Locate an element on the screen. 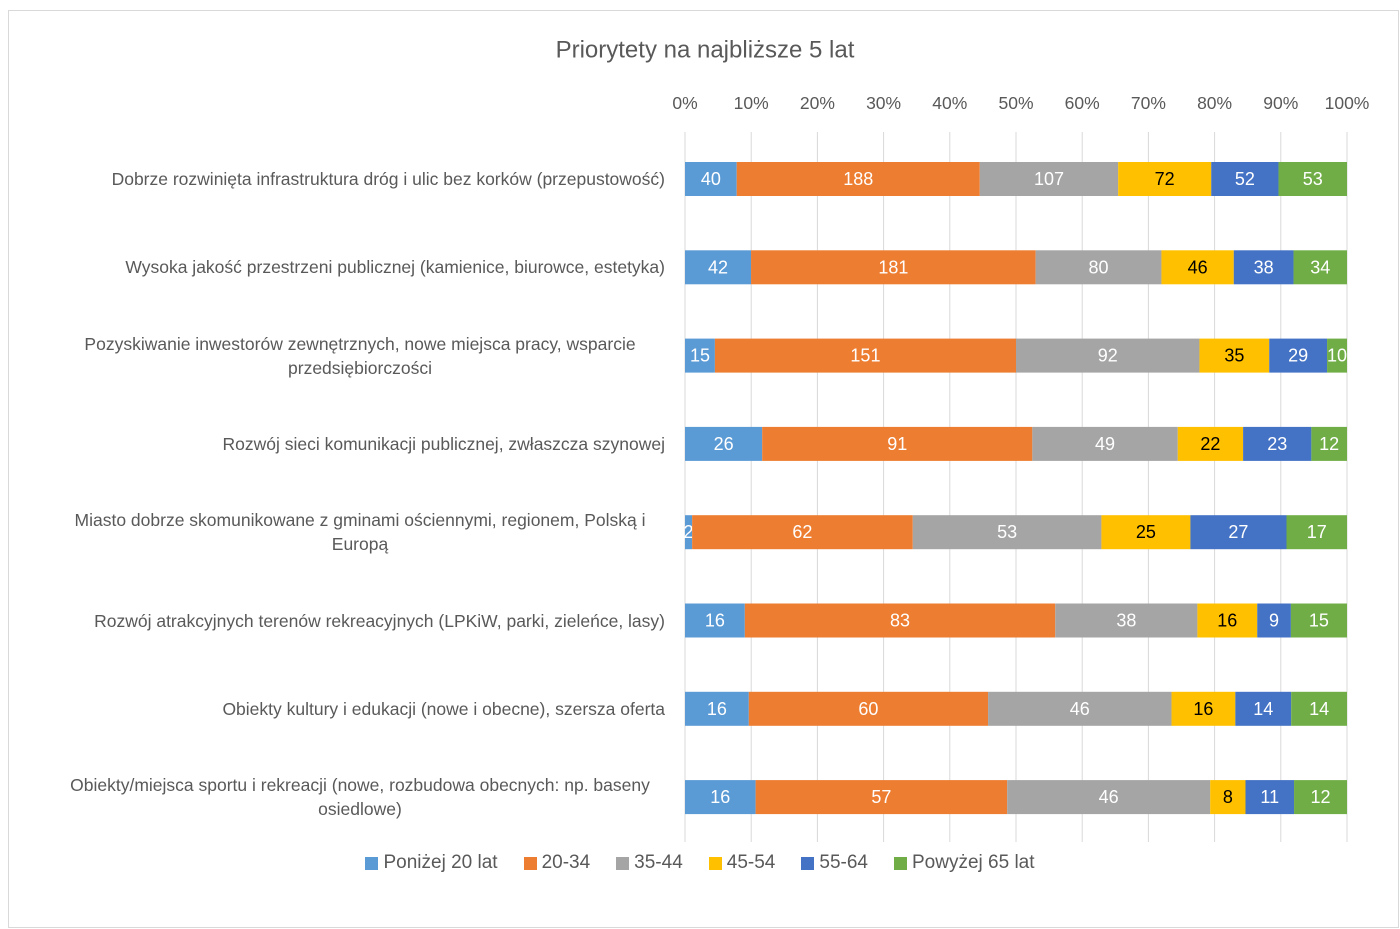 The height and width of the screenshot is (929, 1400). value-label: 83 is located at coordinates (900, 621).